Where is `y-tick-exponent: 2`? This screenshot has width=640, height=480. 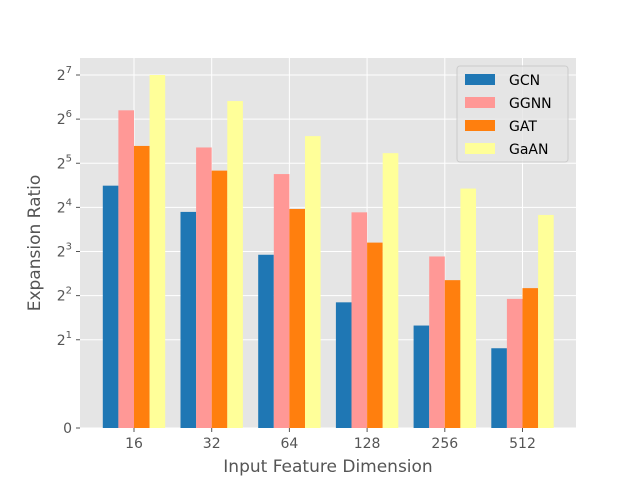 y-tick-exponent: 2 is located at coordinates (69, 291).